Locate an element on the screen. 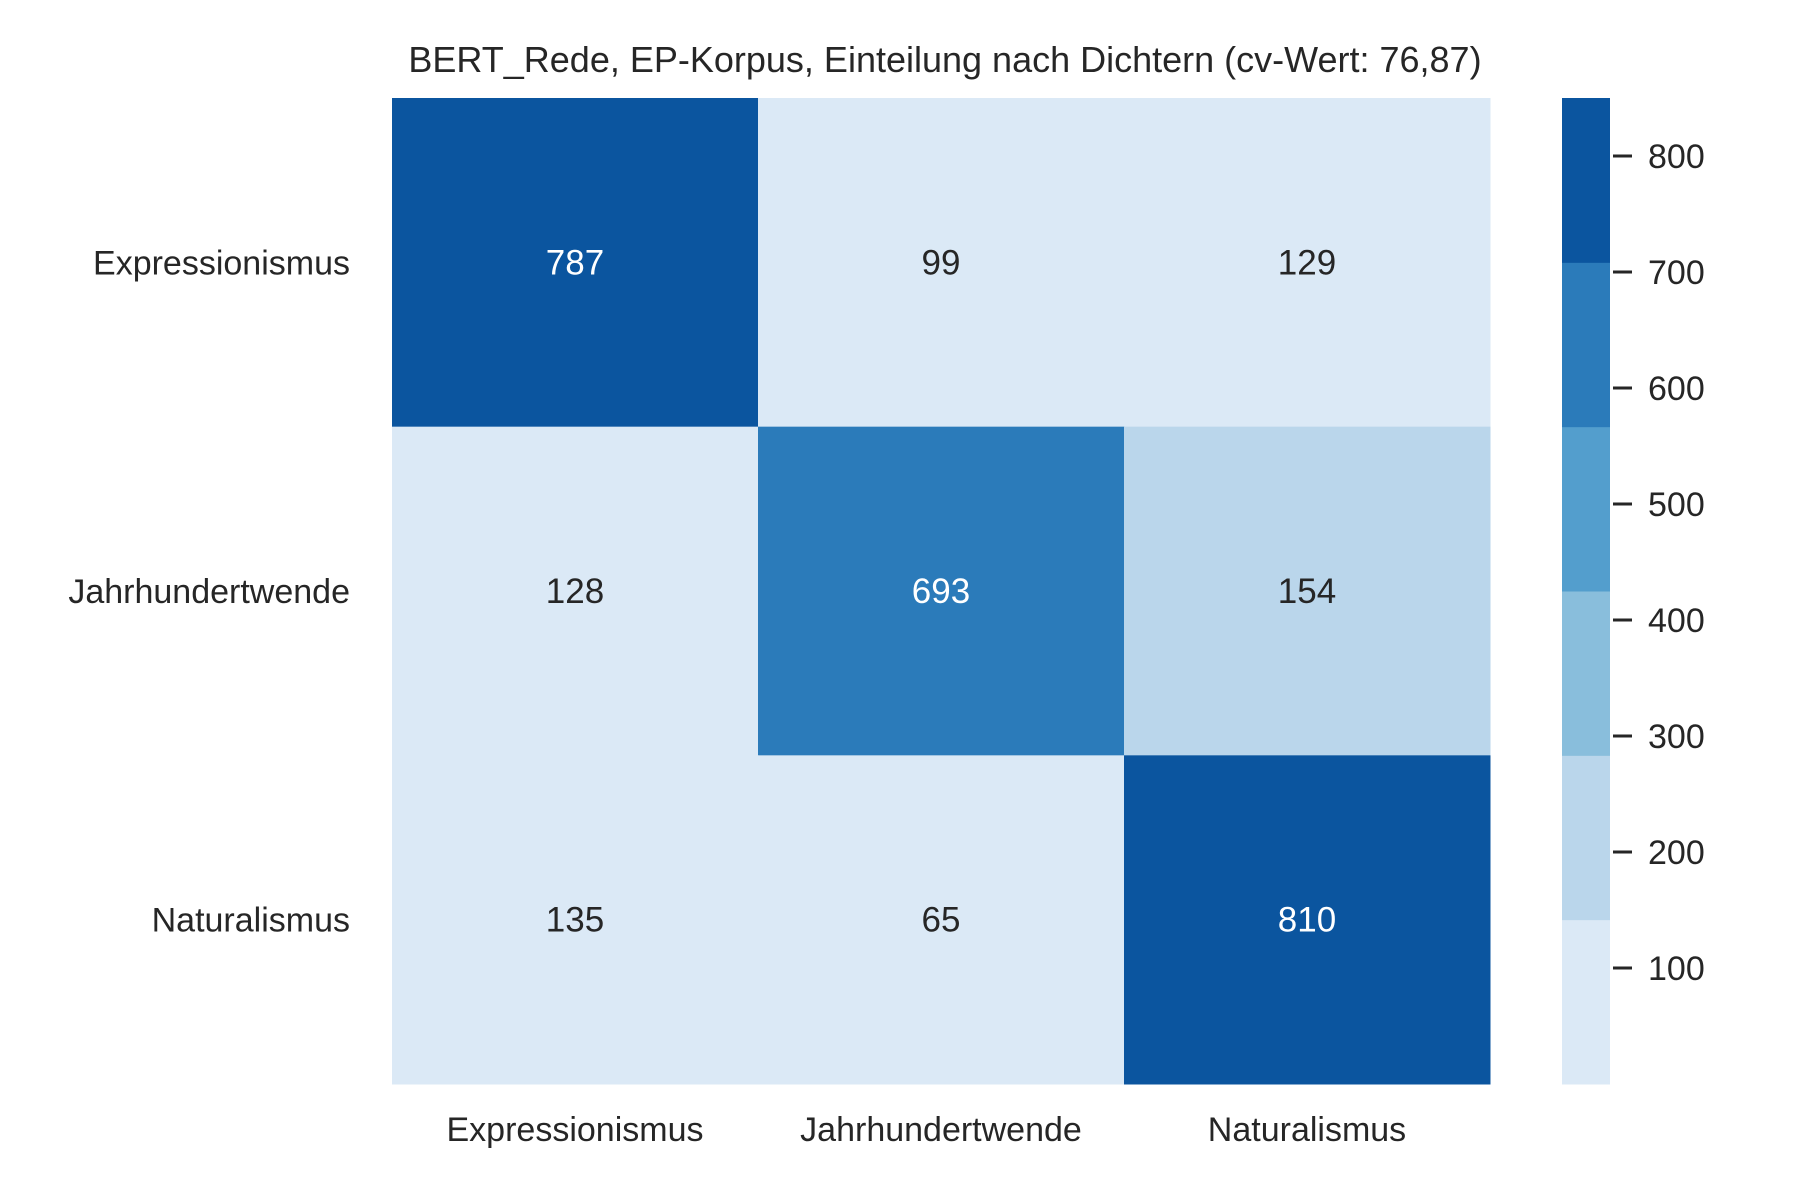 This screenshot has width=1800, height=1200. colorbar-tick-label: 400 is located at coordinates (1676, 621).